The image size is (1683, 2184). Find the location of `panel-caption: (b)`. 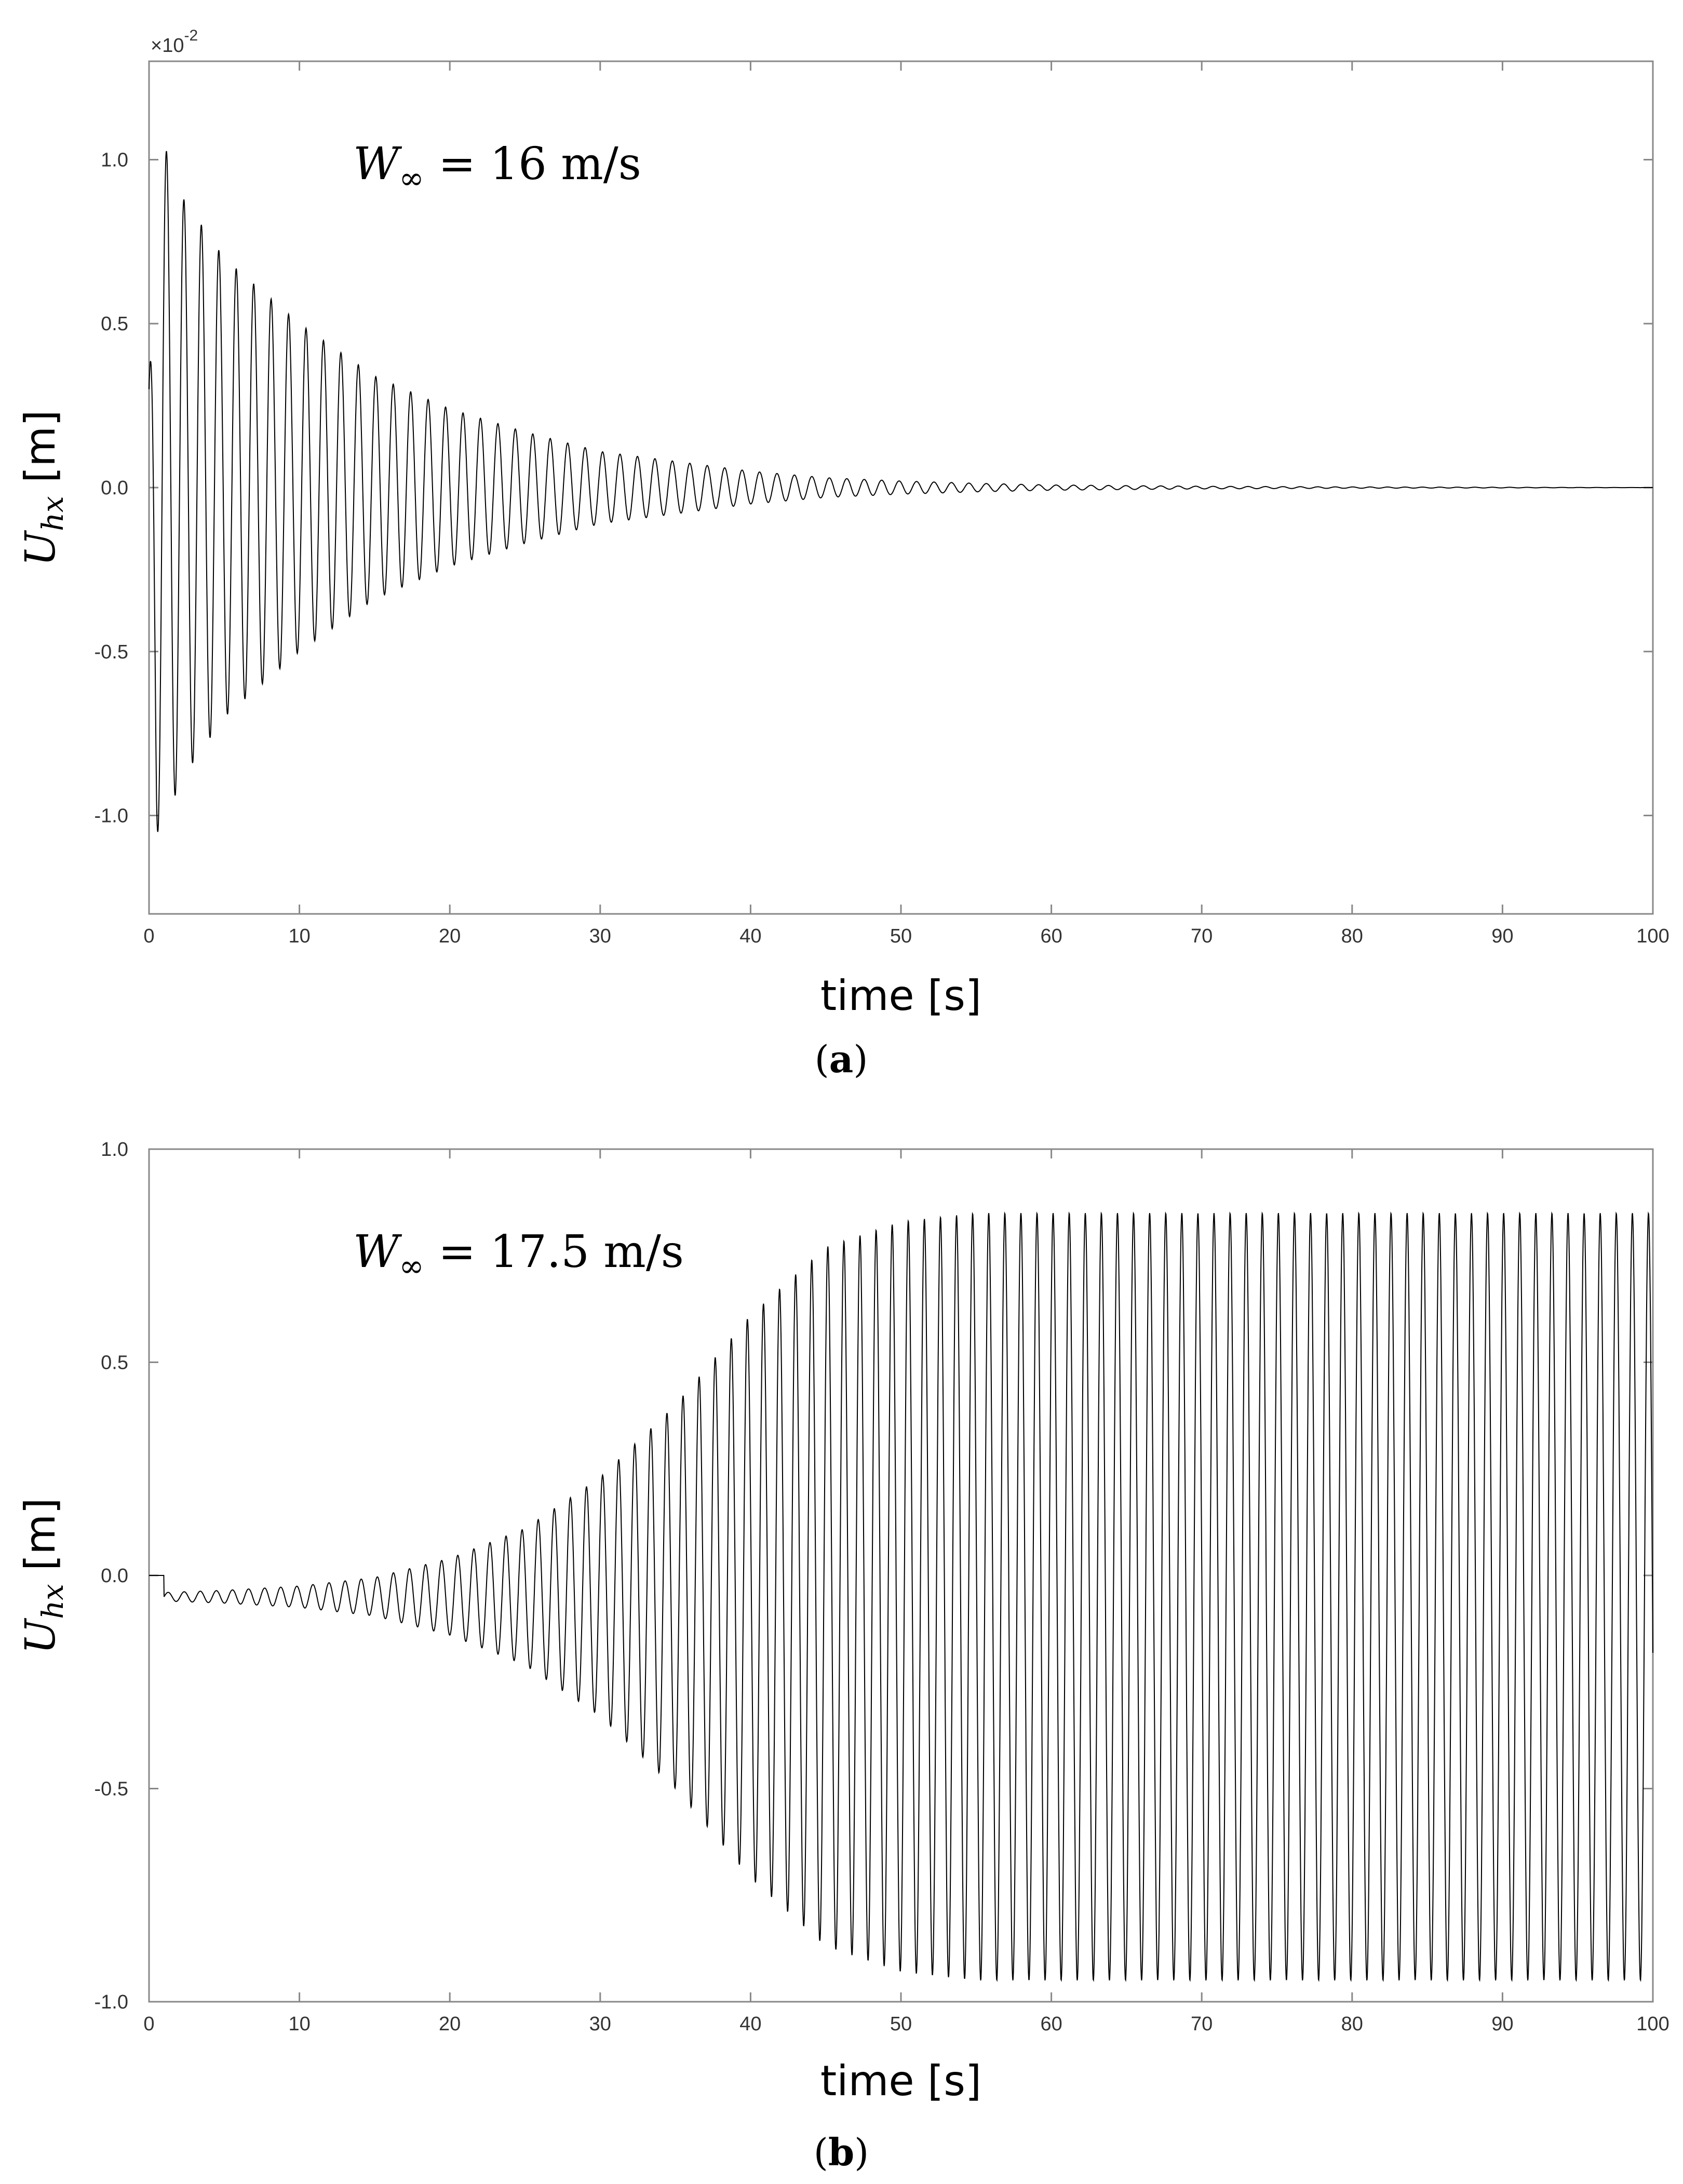

panel-caption: (b) is located at coordinates (841, 2152).